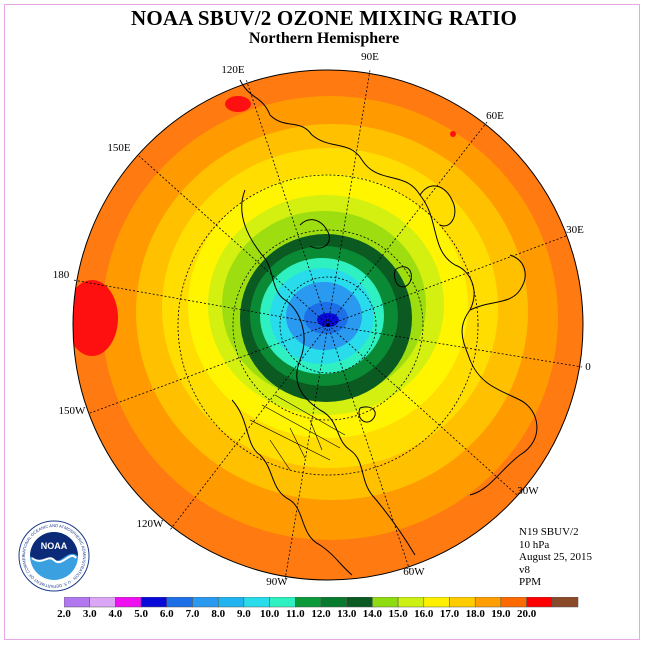 This screenshot has height=648, width=648. Describe the element at coordinates (549, 532) in the screenshot. I see `info-instrument: N19 SBUV/2` at that location.